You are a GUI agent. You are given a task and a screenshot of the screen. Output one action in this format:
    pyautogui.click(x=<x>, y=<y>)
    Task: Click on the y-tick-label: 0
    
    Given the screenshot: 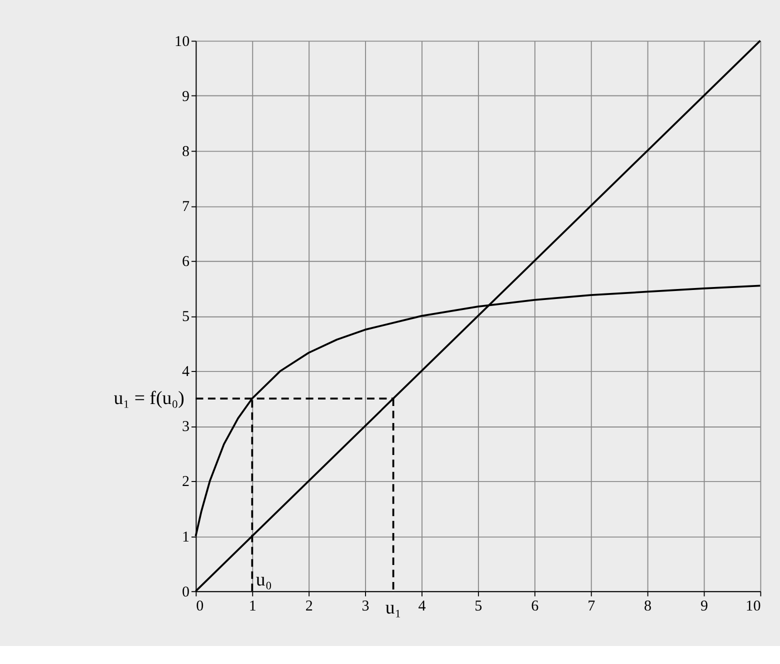 What is the action you would take?
    pyautogui.click(x=186, y=592)
    